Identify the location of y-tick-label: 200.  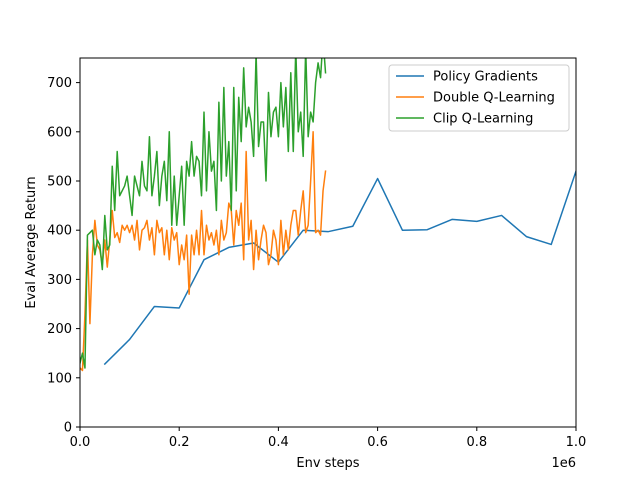
(59, 329).